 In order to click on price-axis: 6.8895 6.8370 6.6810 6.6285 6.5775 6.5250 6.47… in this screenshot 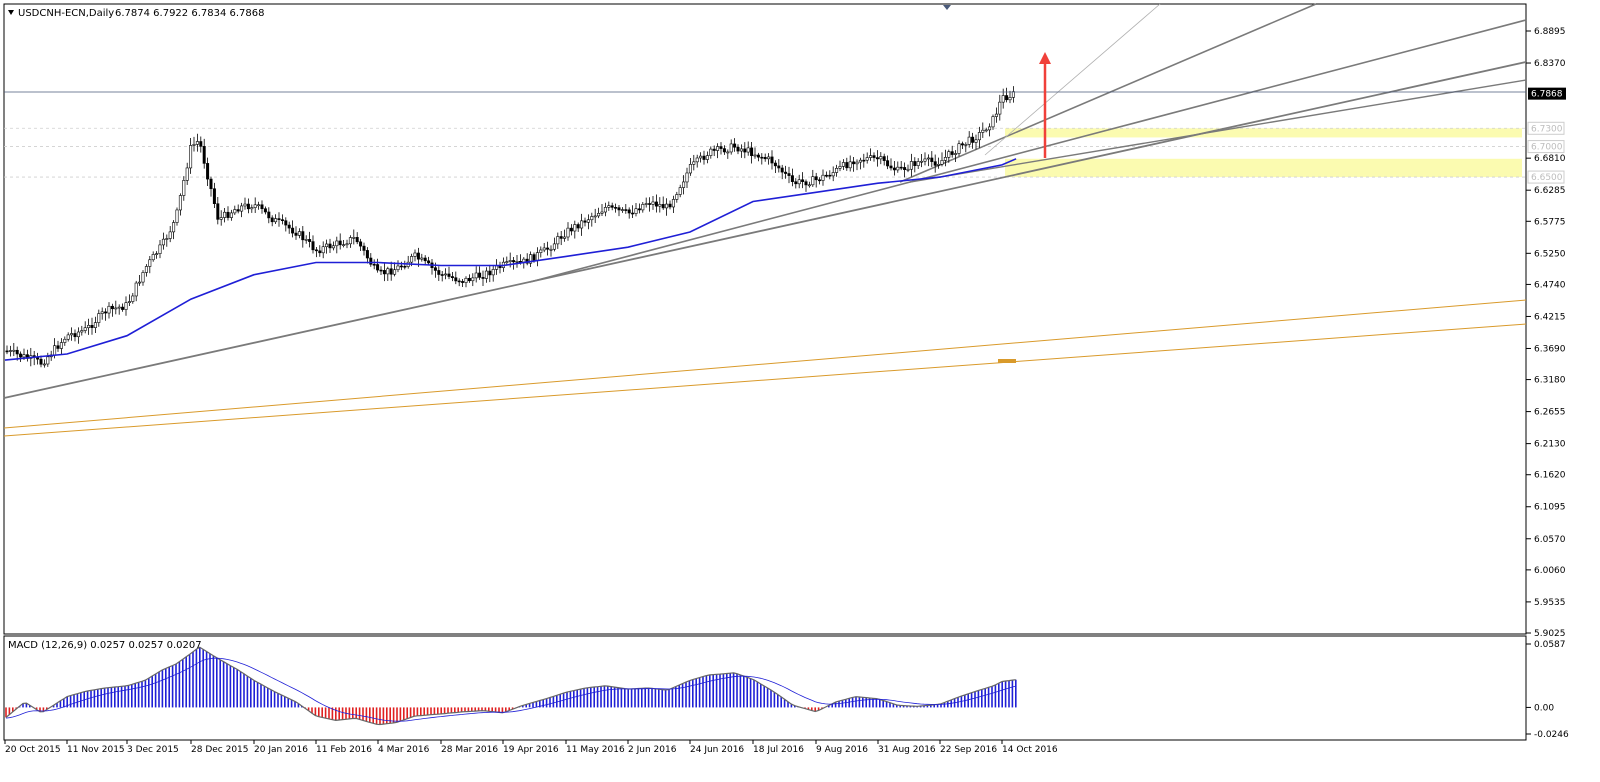, I will do `click(1547, 383)`.